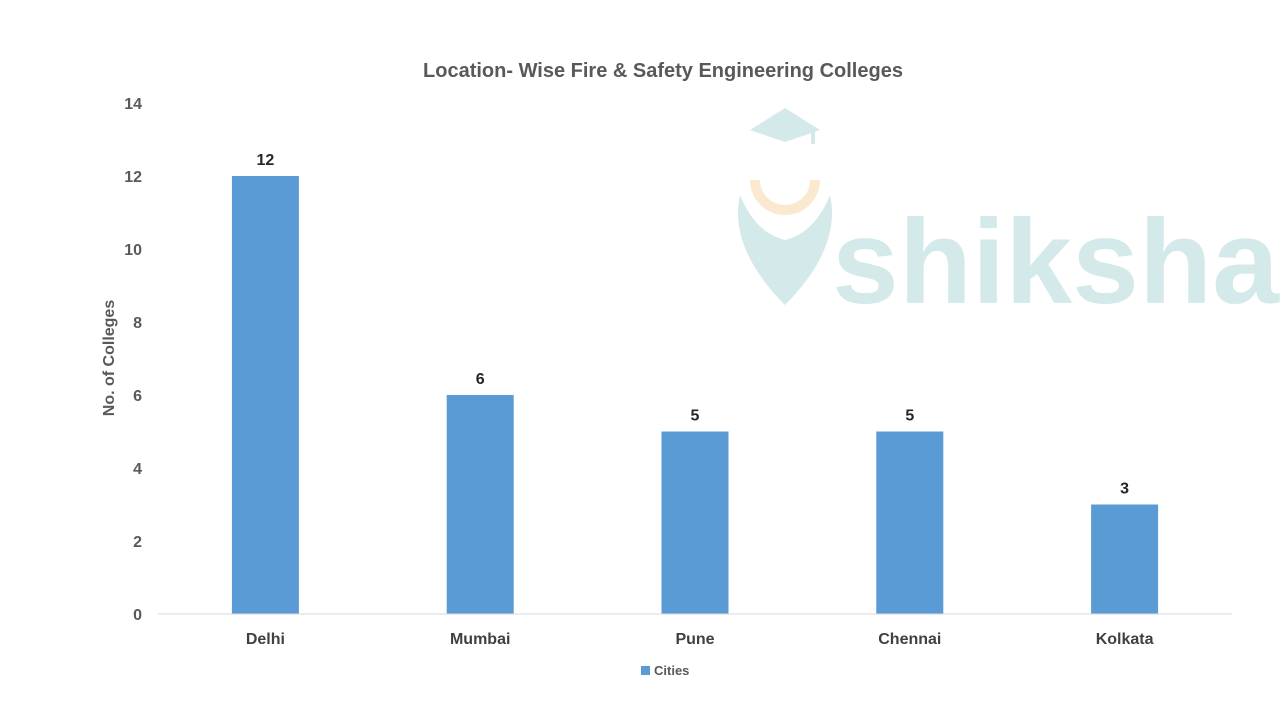 Image resolution: width=1280 pixels, height=725 pixels. I want to click on head-arc-icon, so click(785, 197).